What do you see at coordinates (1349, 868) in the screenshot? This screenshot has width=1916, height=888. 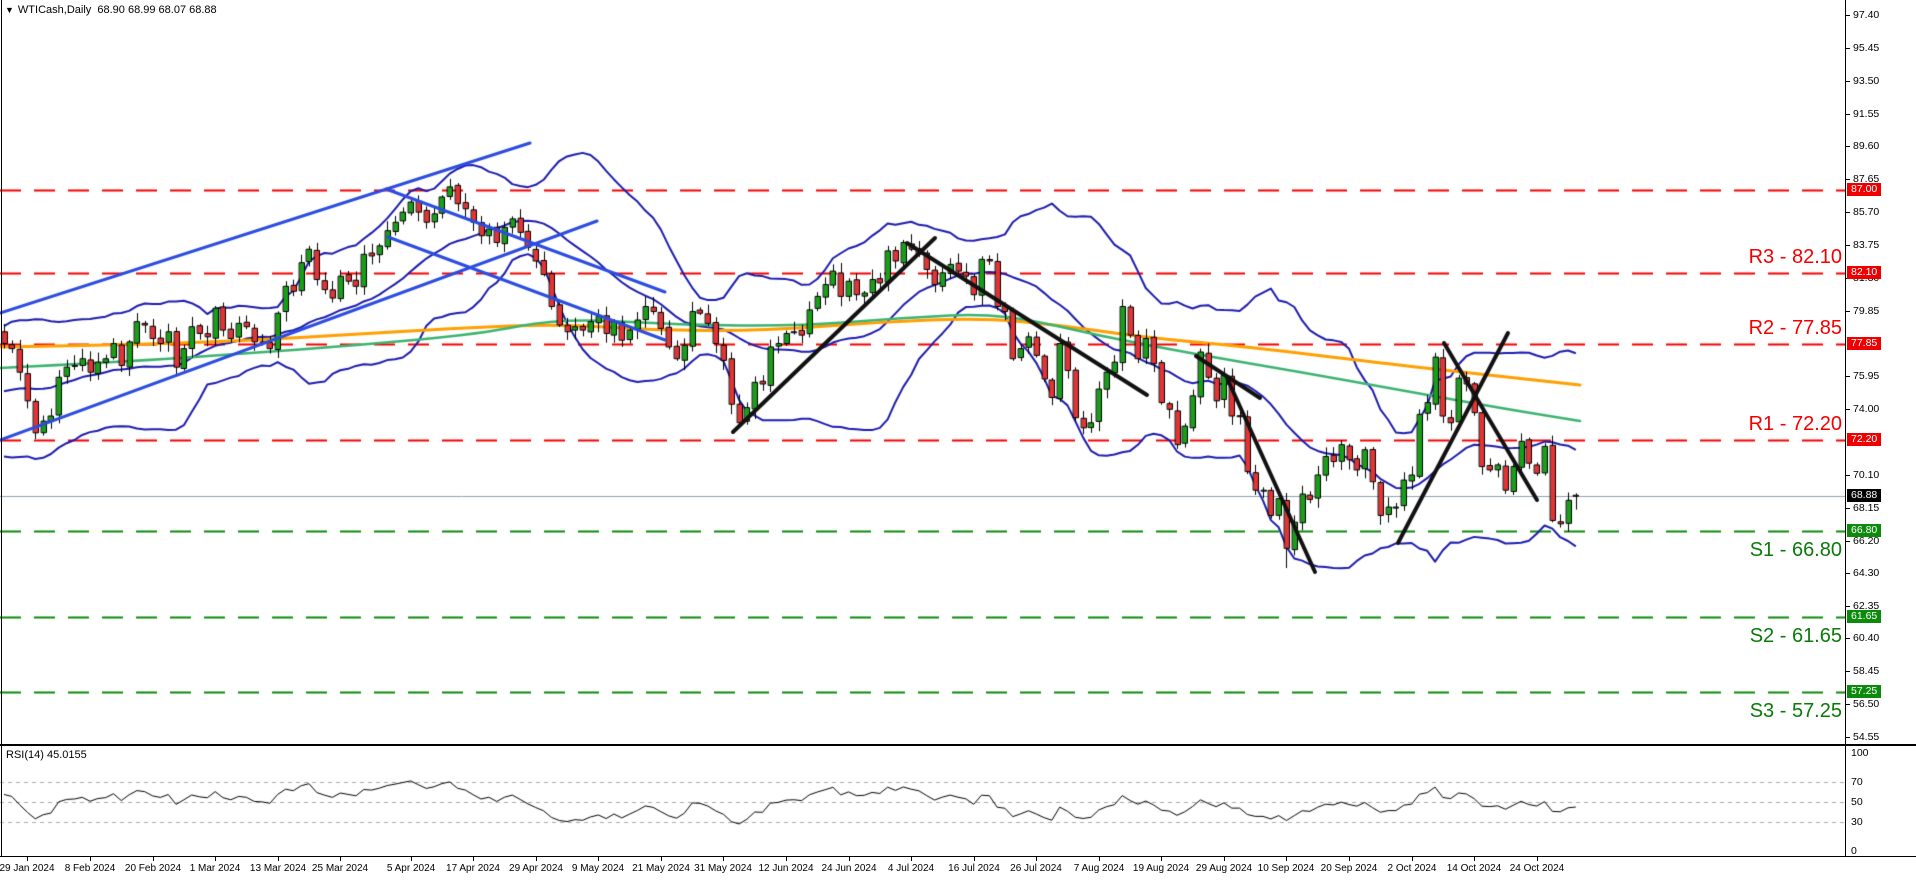 I see `date-tick-label: 20 Sep 2024` at bounding box center [1349, 868].